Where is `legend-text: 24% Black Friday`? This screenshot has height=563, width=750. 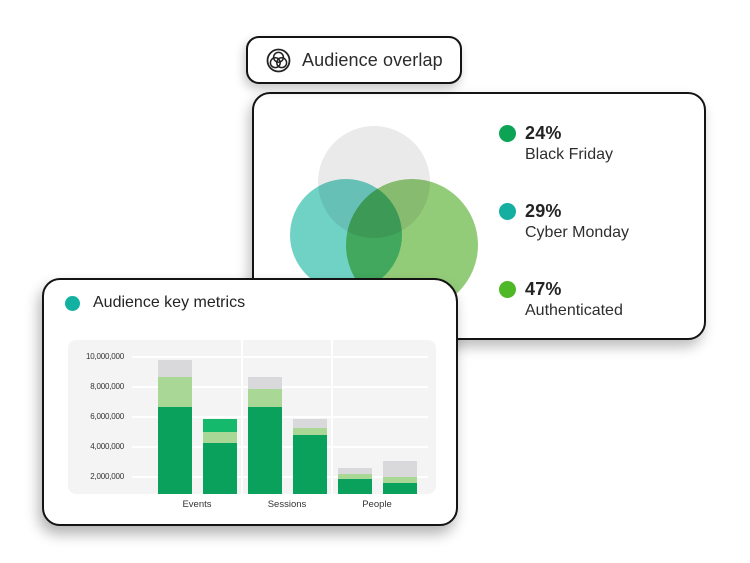 legend-text: 24% Black Friday is located at coordinates (569, 144).